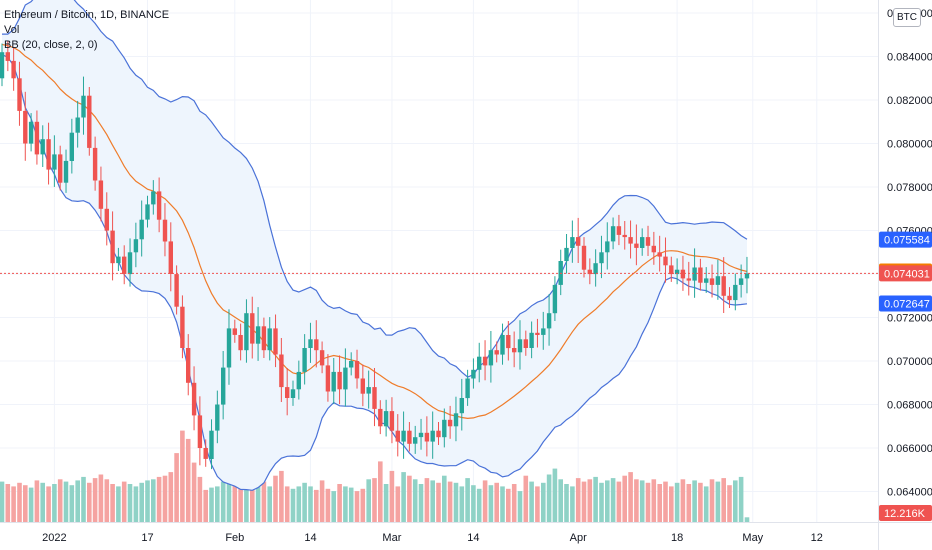  I want to click on price-tick-label: 0.080000, so click(909, 145).